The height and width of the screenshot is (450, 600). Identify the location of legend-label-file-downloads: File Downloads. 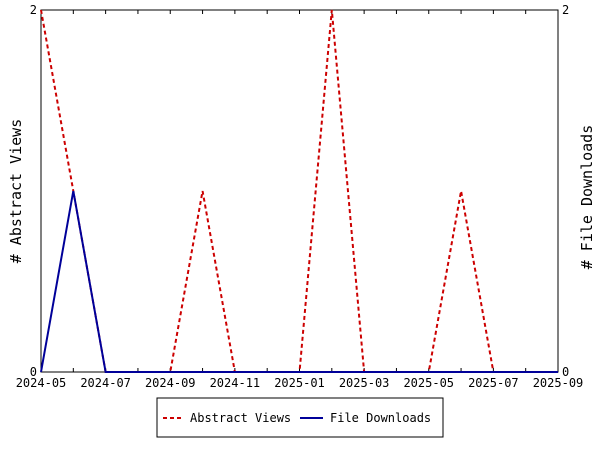
(380, 418).